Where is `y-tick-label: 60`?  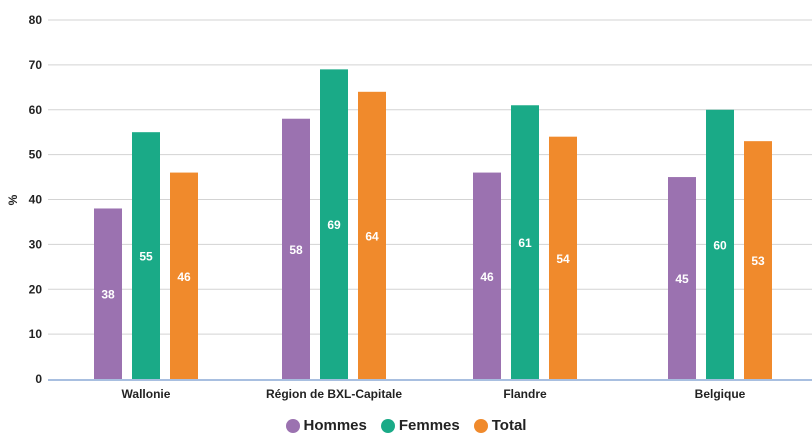
y-tick-label: 60 is located at coordinates (36, 110).